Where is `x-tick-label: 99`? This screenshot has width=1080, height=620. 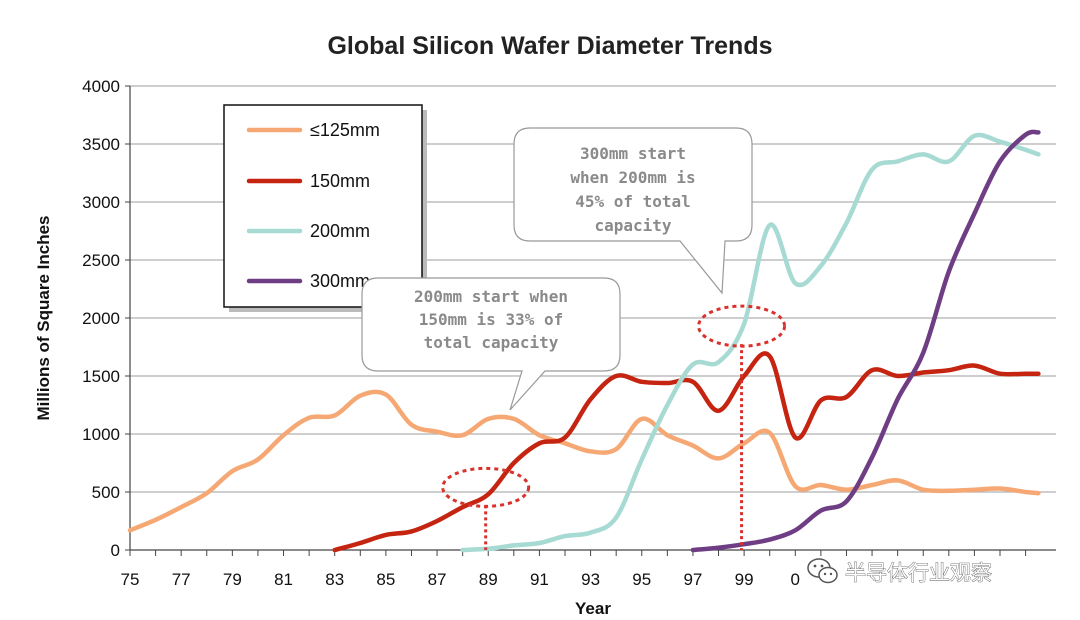 x-tick-label: 99 is located at coordinates (744, 579).